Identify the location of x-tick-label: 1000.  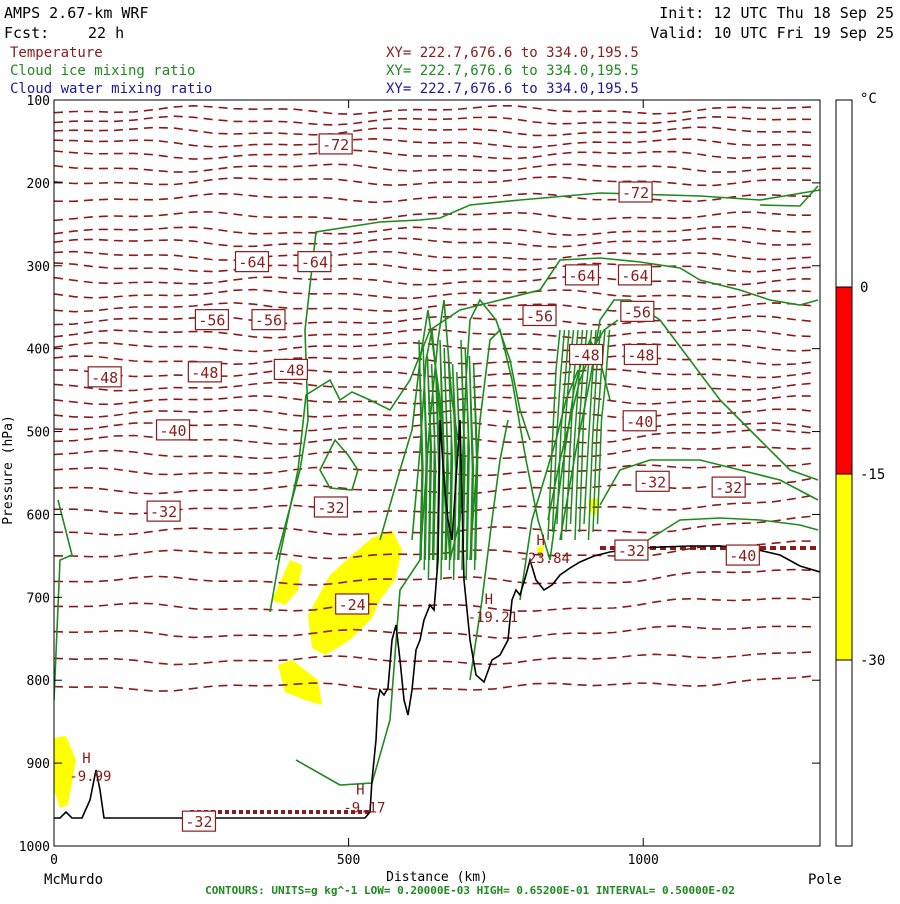
(643, 860).